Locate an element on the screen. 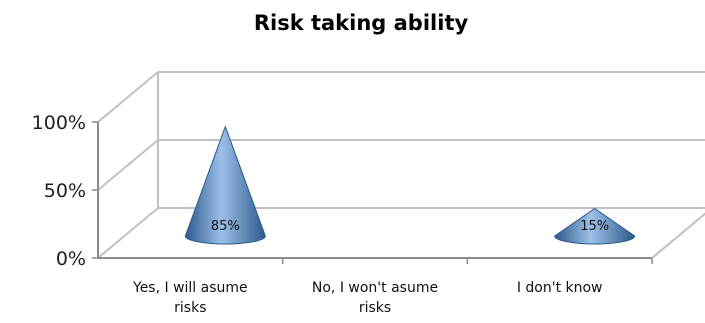 The image size is (705, 323). x-tick-label: No, I won't asume risks is located at coordinates (375, 298).